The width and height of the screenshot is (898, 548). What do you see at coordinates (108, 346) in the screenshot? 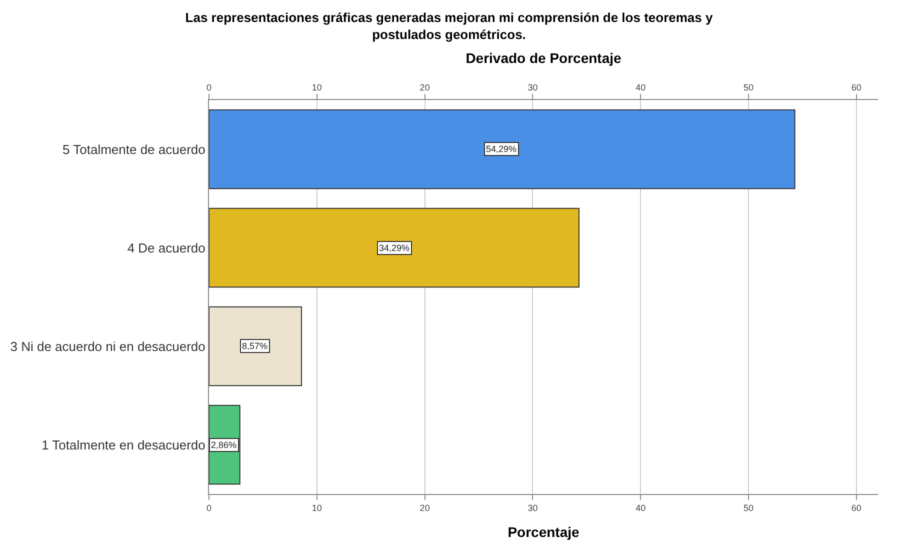
I see `y-tick-label: 3 Ni de acuerdo ni en desacuerdo` at bounding box center [108, 346].